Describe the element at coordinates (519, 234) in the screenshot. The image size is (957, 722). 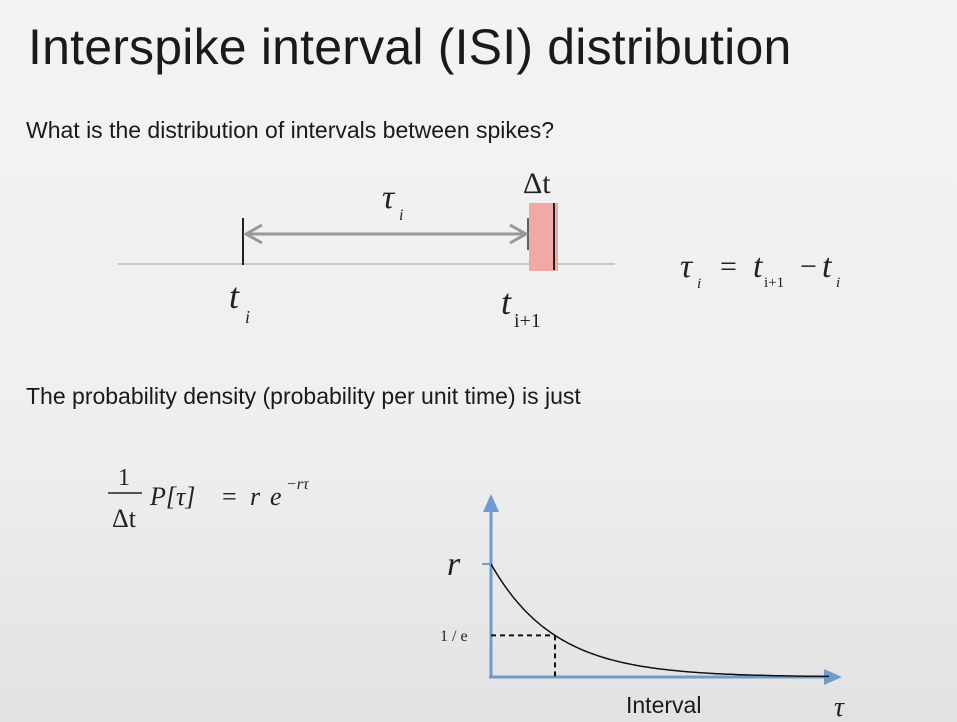
I see `arrowhead-right` at that location.